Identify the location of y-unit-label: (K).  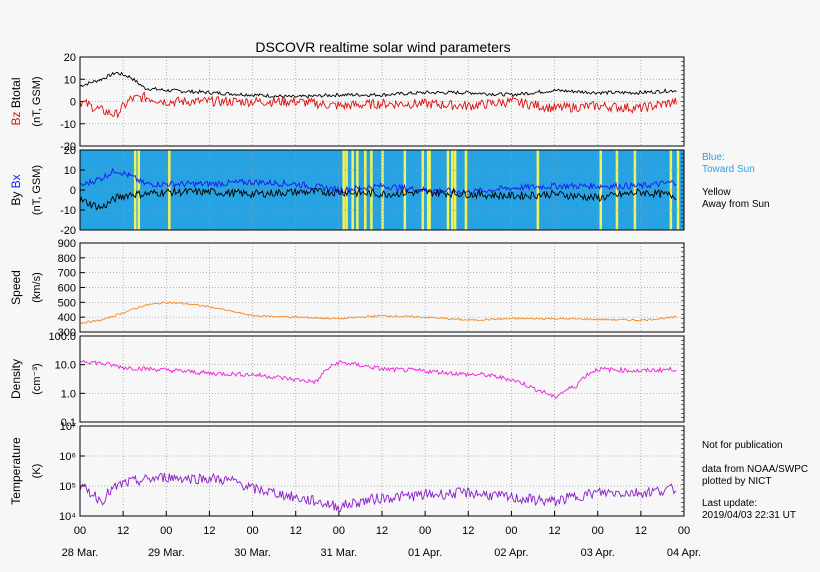
(37, 471).